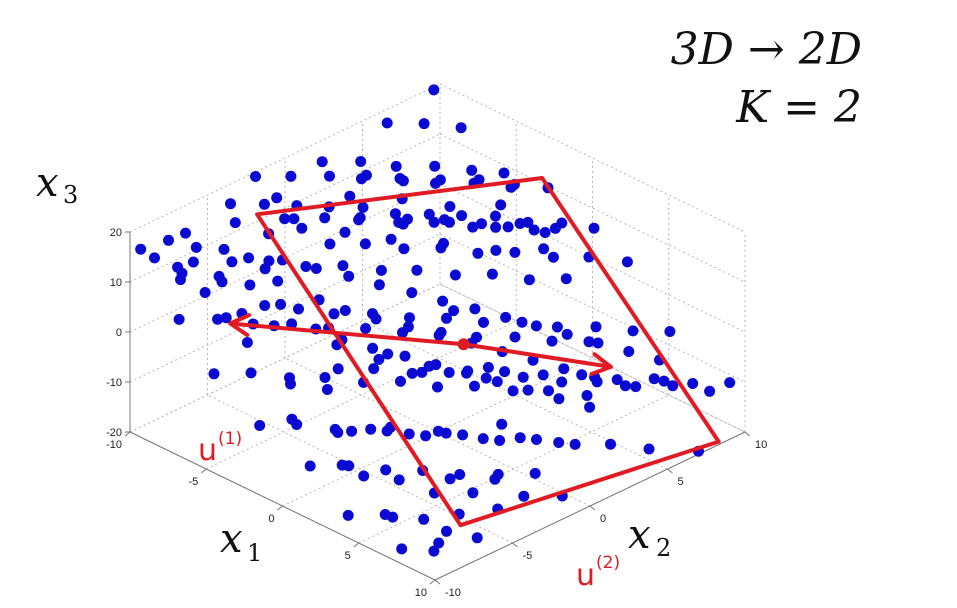 This screenshot has height=608, width=957. Describe the element at coordinates (598, 573) in the screenshot. I see `u2-label: u (2)` at that location.